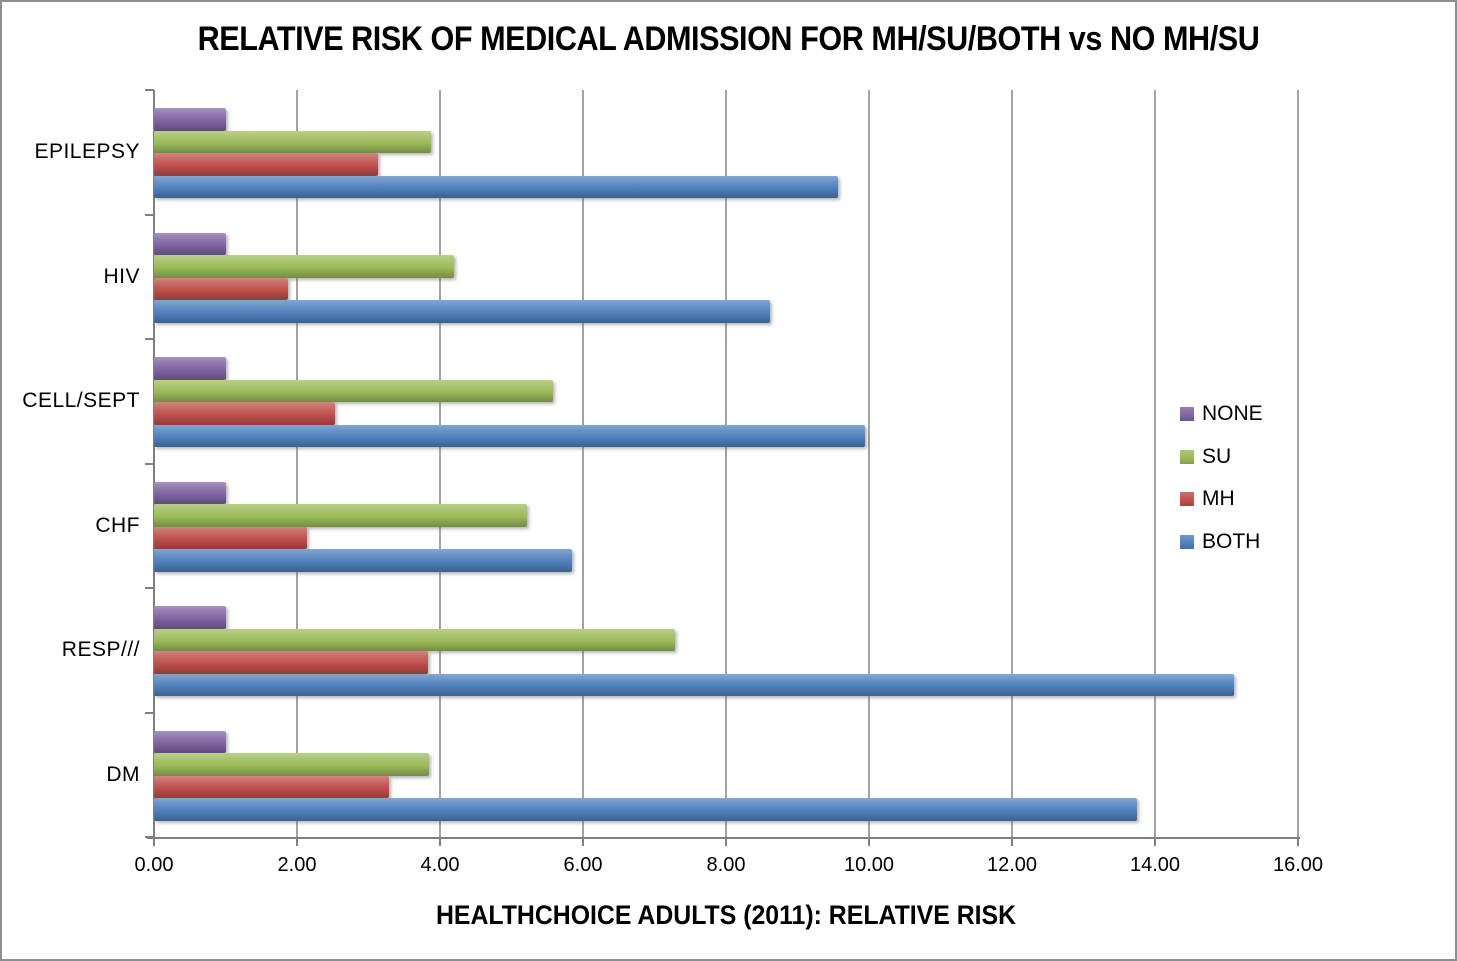  What do you see at coordinates (723, 838) in the screenshot?
I see `x-axis-line` at bounding box center [723, 838].